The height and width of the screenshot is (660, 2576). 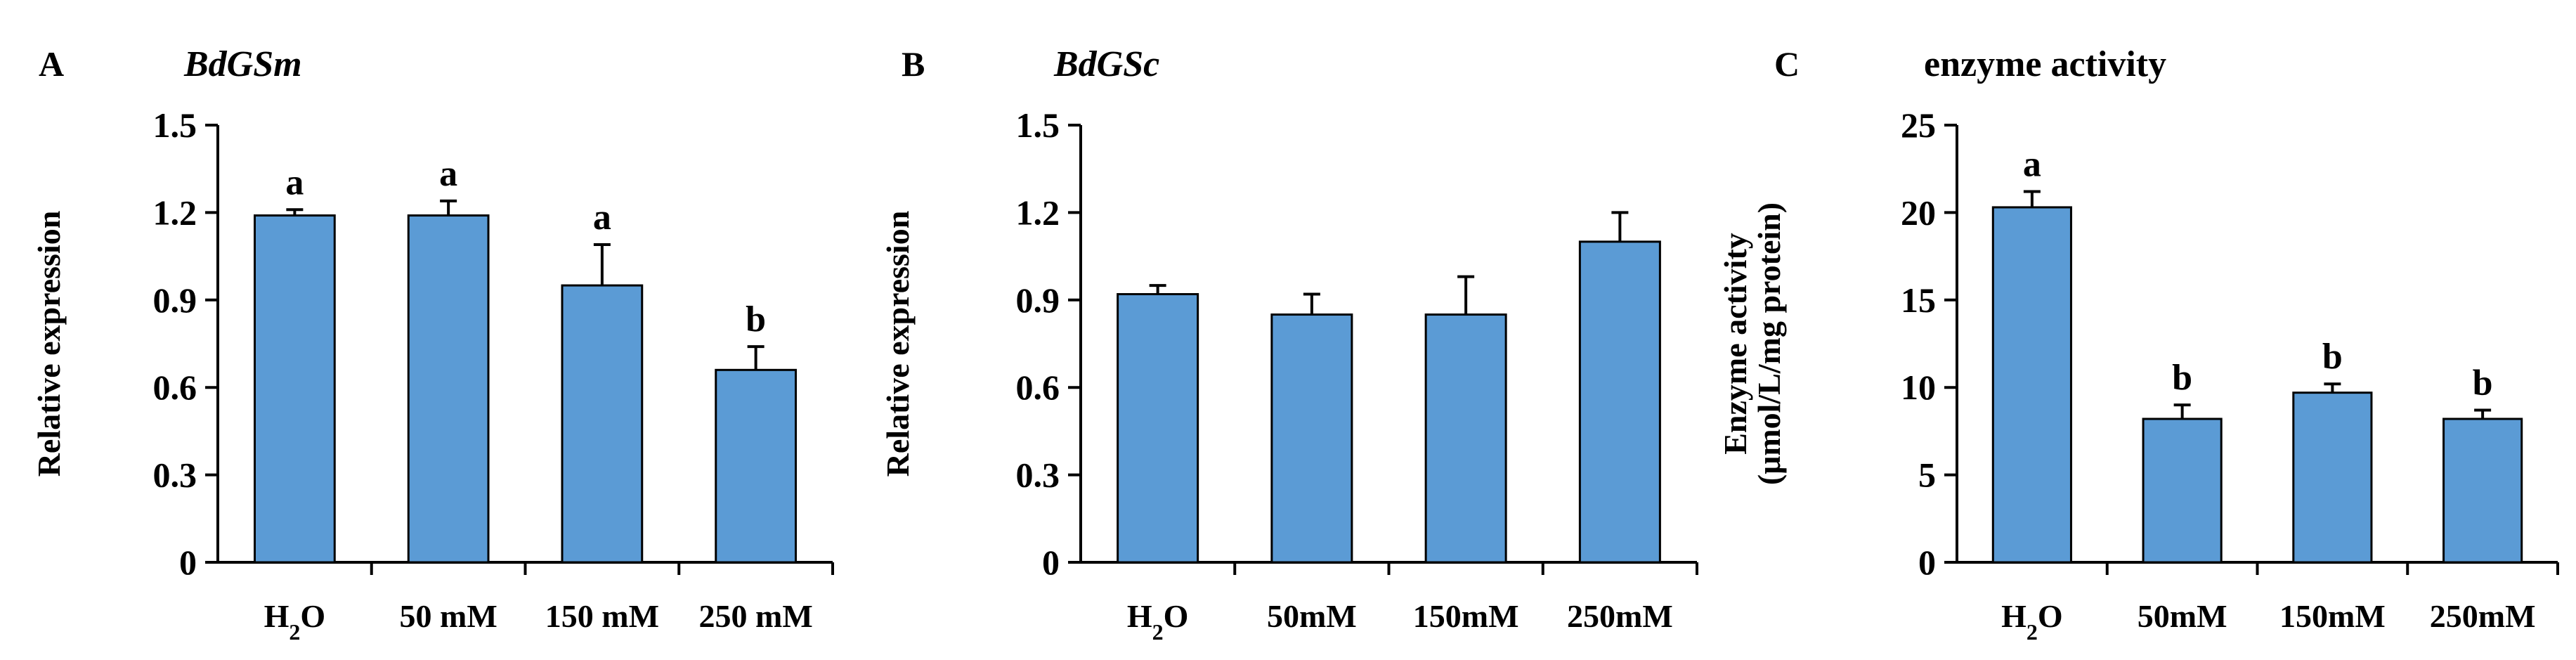 What do you see at coordinates (242, 64) in the screenshot?
I see `panel-title: BdGSm` at bounding box center [242, 64].